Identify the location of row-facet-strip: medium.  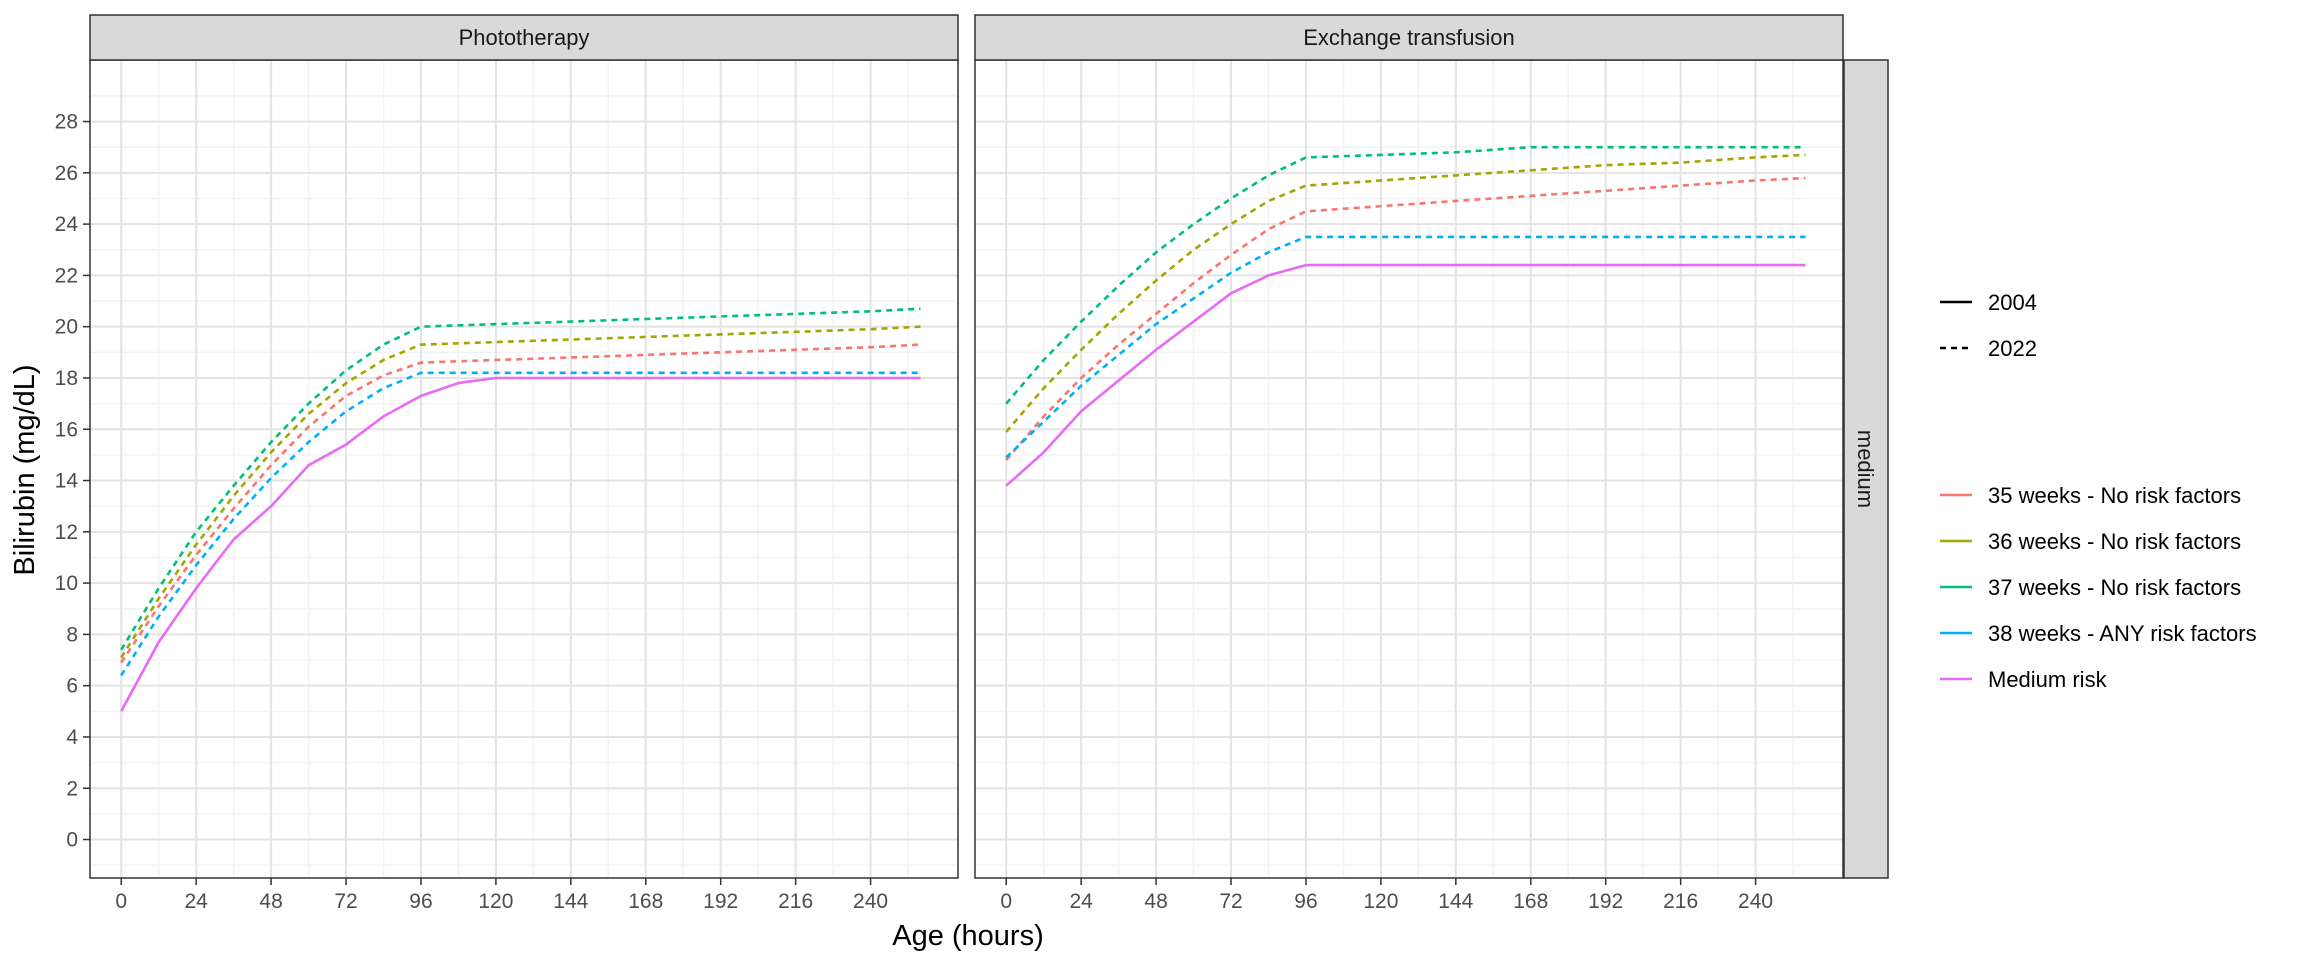
(1866, 469).